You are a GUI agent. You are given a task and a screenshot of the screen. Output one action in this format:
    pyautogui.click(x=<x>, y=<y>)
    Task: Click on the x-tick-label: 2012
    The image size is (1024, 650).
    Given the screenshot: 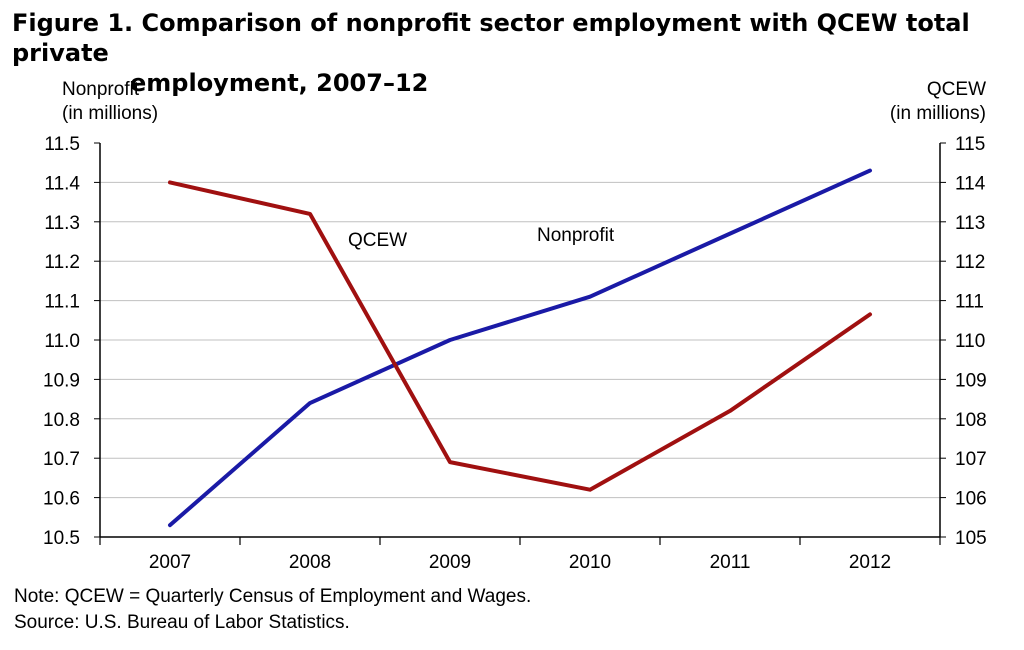 What is the action you would take?
    pyautogui.click(x=870, y=562)
    